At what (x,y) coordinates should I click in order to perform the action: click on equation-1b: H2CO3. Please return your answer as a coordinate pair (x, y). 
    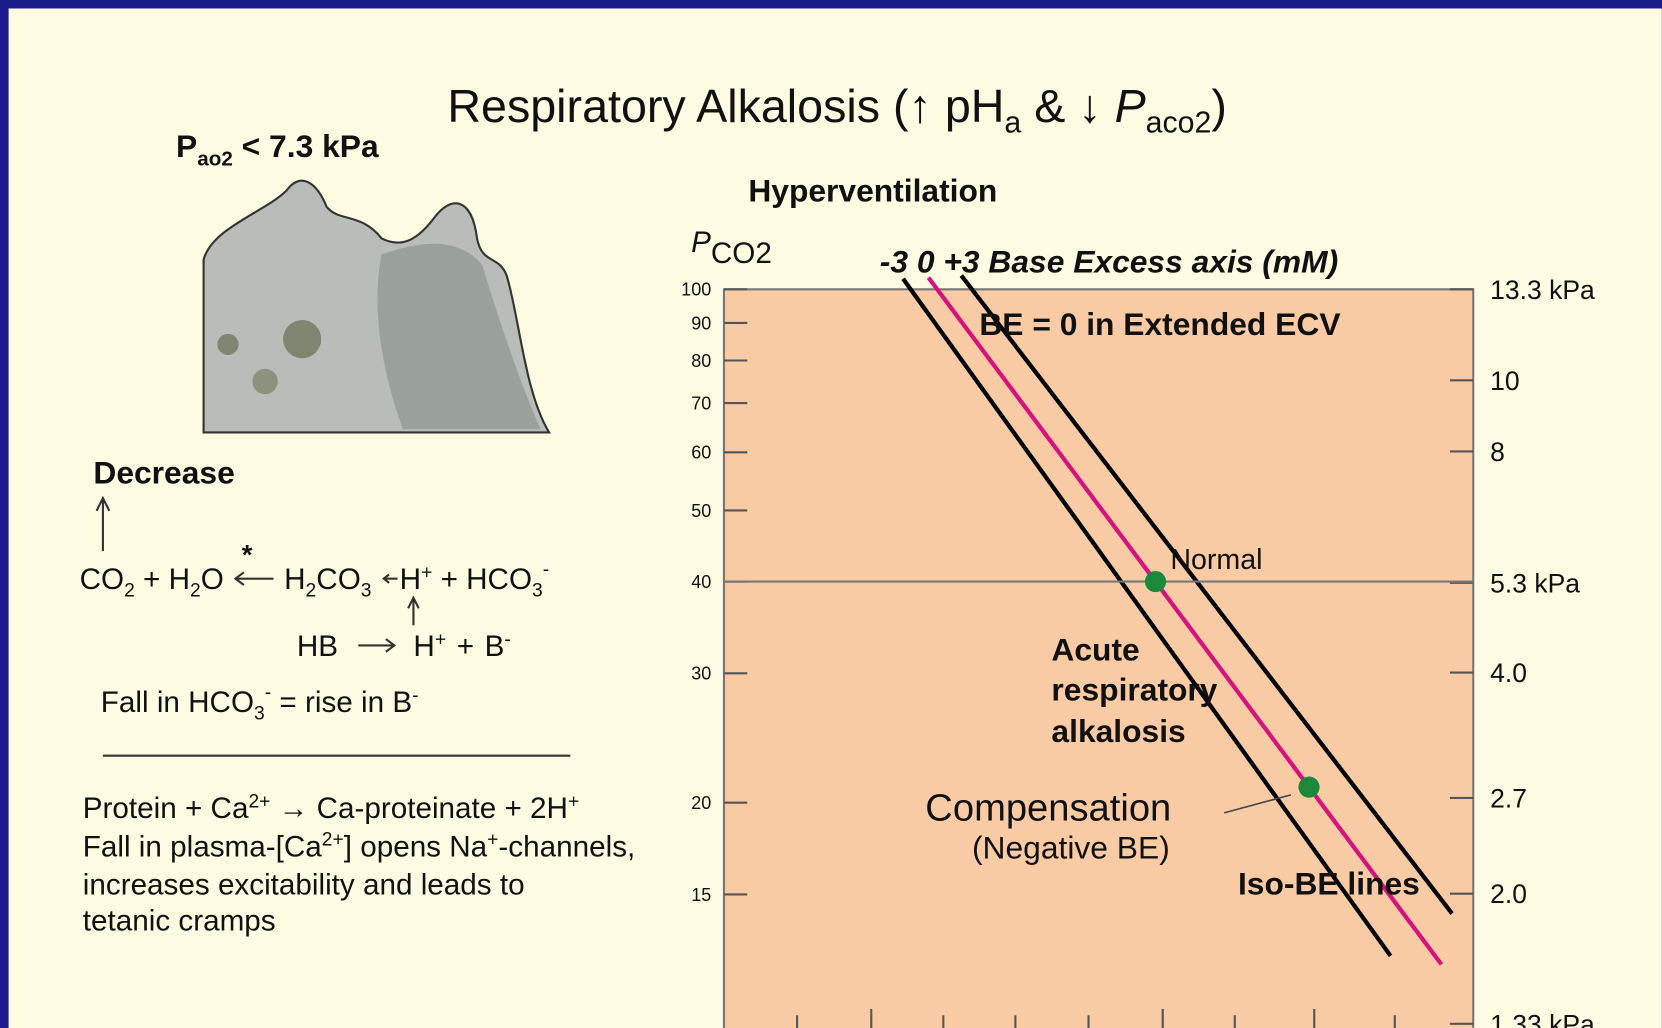
    Looking at the image, I should click on (327, 582).